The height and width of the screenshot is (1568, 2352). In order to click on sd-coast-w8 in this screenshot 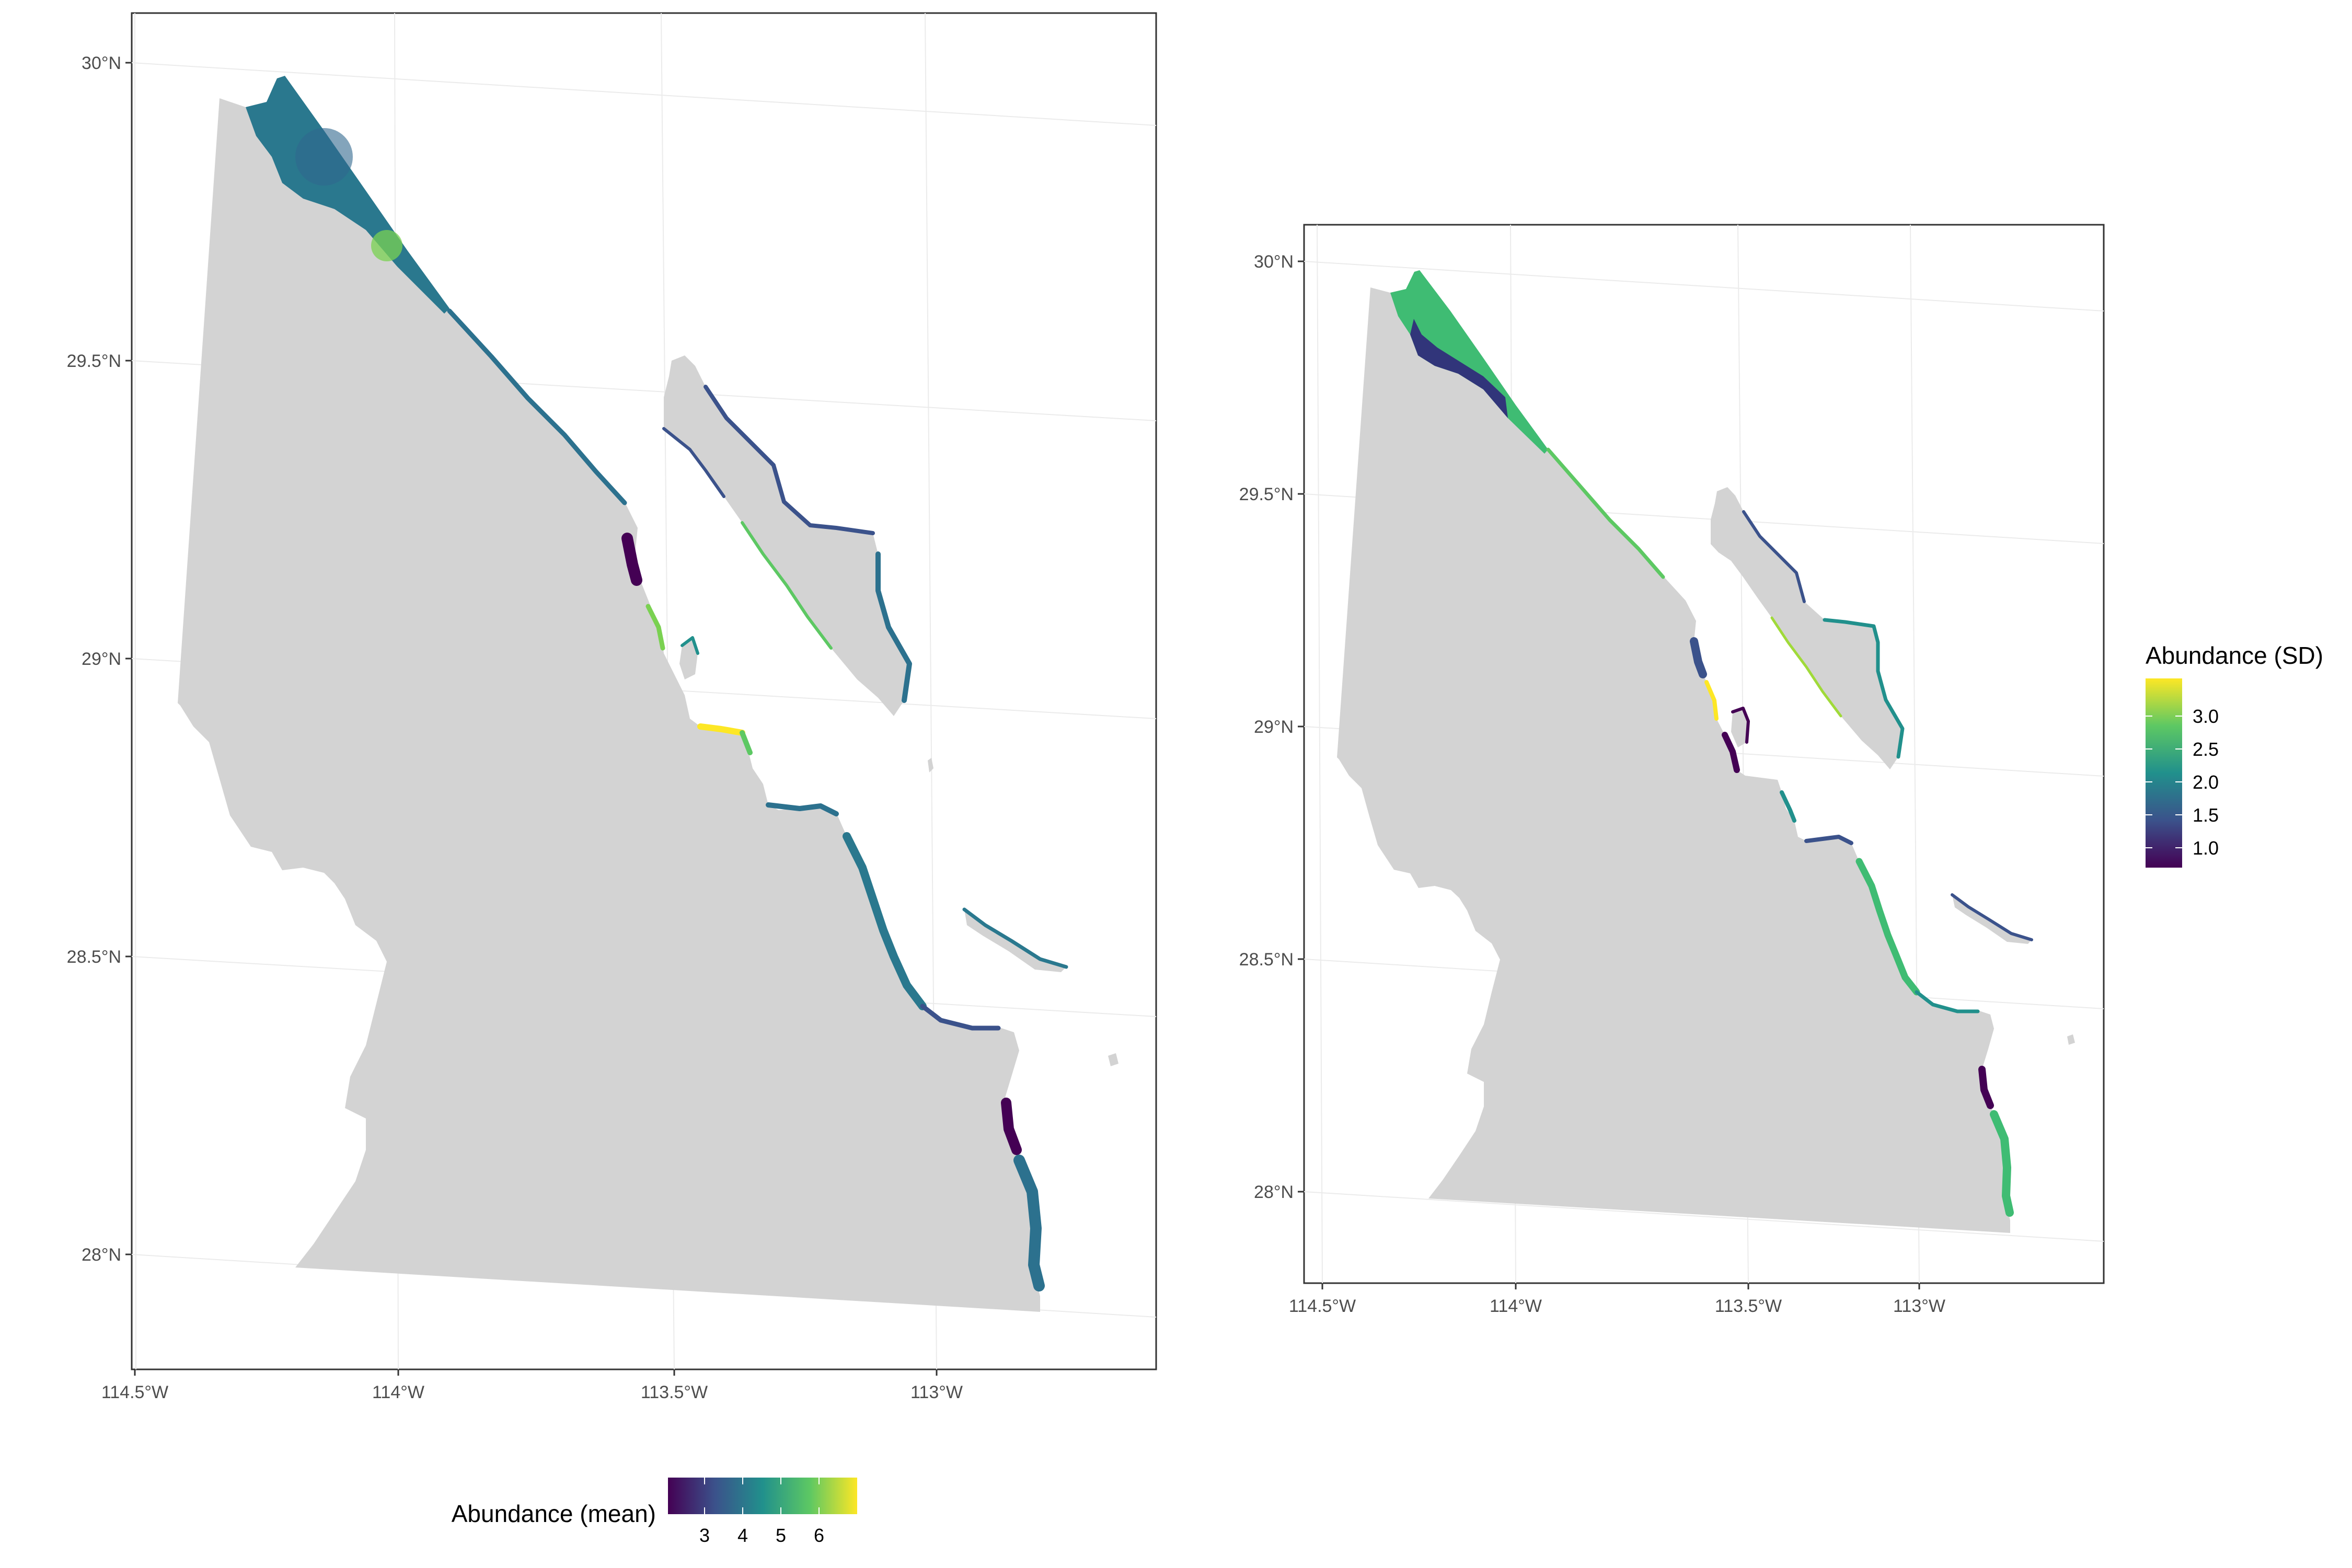, I will do `click(1947, 1001)`.